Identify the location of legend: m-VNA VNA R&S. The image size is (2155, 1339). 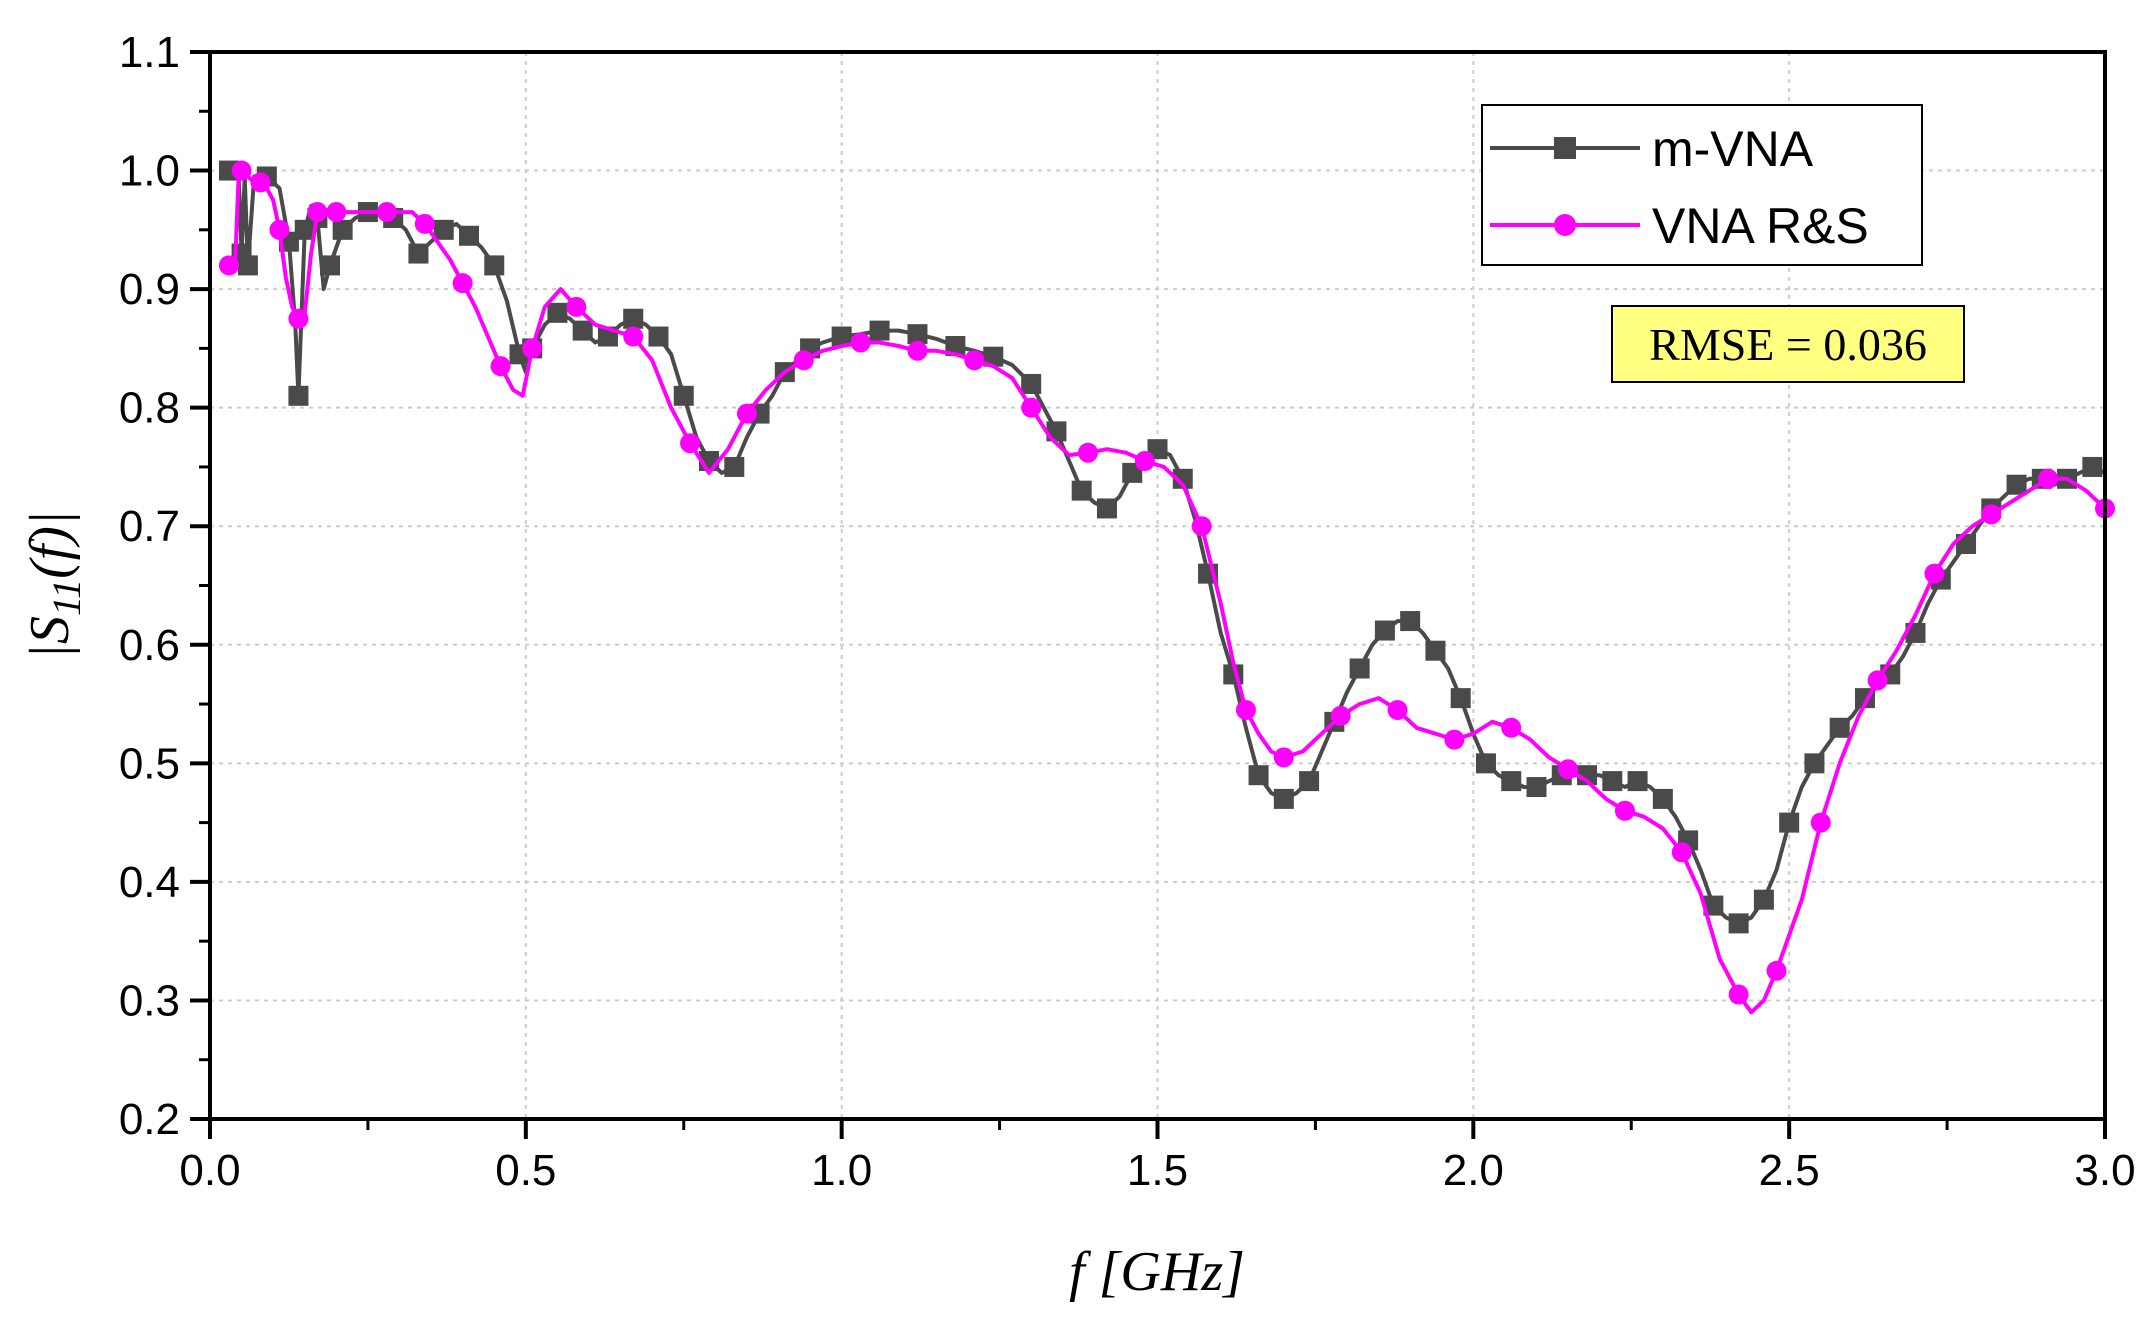
(1702, 185).